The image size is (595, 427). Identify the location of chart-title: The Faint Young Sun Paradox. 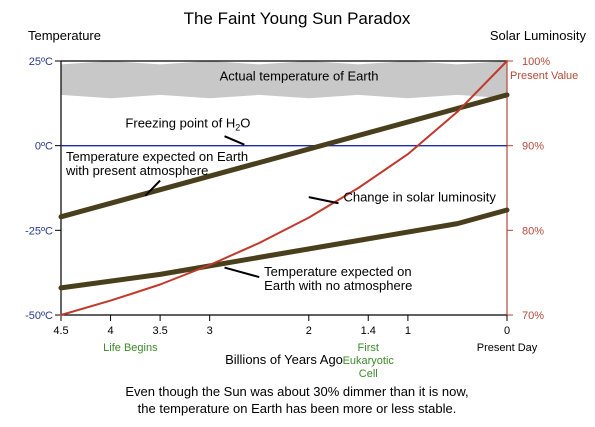
(297, 18).